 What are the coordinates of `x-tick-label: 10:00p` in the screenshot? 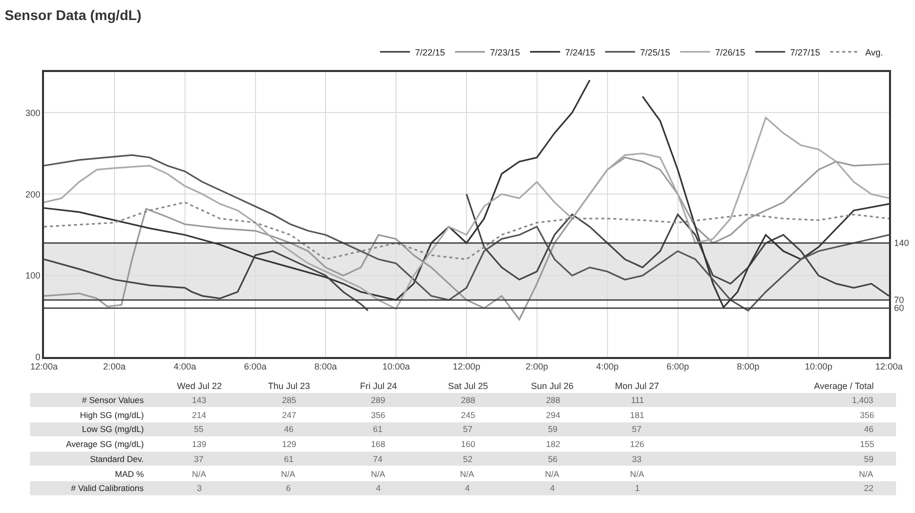 It's located at (818, 367).